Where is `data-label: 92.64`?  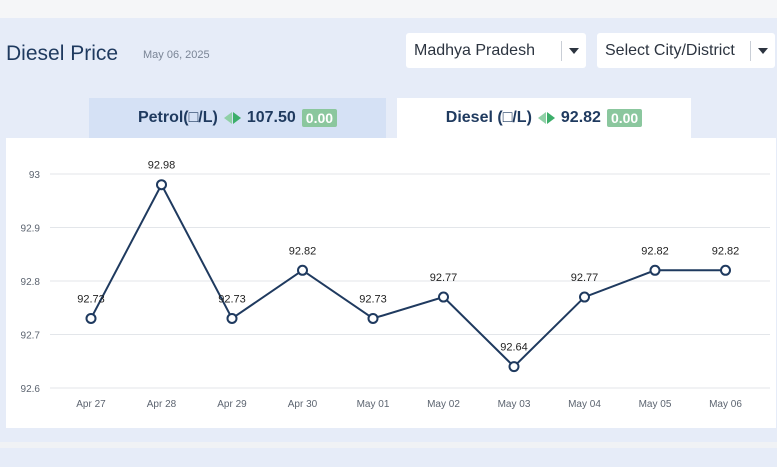
data-label: 92.64 is located at coordinates (514, 348).